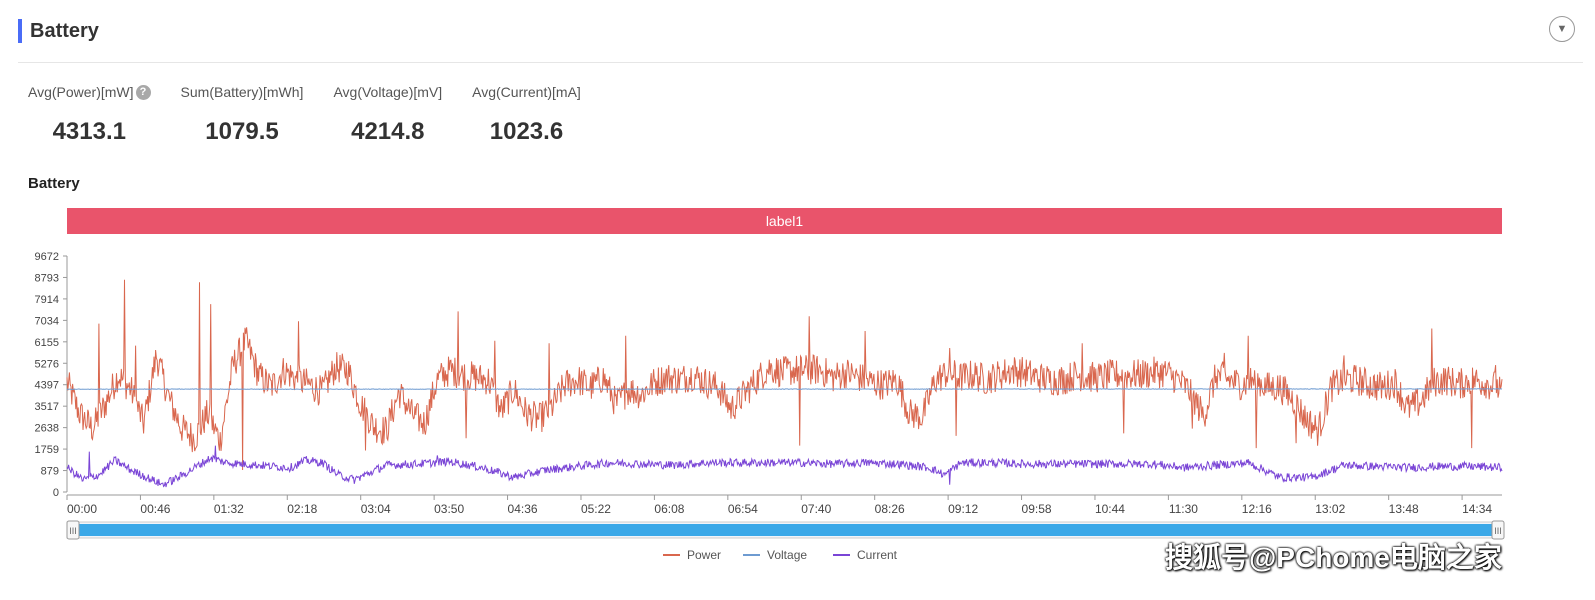 The width and height of the screenshot is (1595, 600). What do you see at coordinates (526, 92) in the screenshot?
I see `metric-label: Avg(Current)[mA]` at bounding box center [526, 92].